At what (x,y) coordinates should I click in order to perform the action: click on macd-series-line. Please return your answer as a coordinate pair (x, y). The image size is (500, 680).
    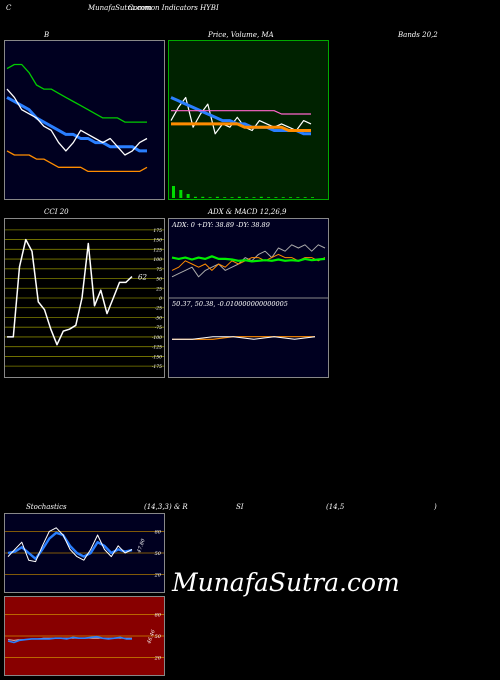
    Looking at the image, I should click on (244, 338).